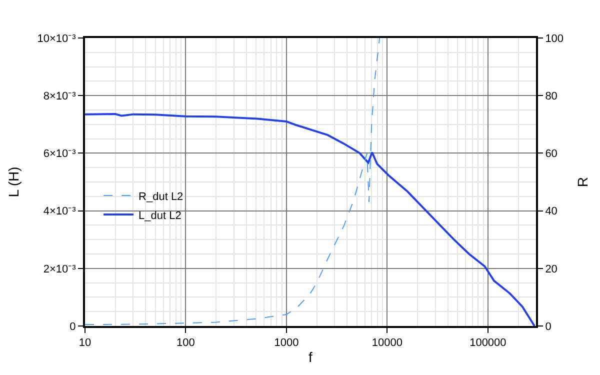 This screenshot has width=600, height=375. What do you see at coordinates (59, 269) in the screenshot?
I see `y-tick-label: 2×10⁻³` at bounding box center [59, 269].